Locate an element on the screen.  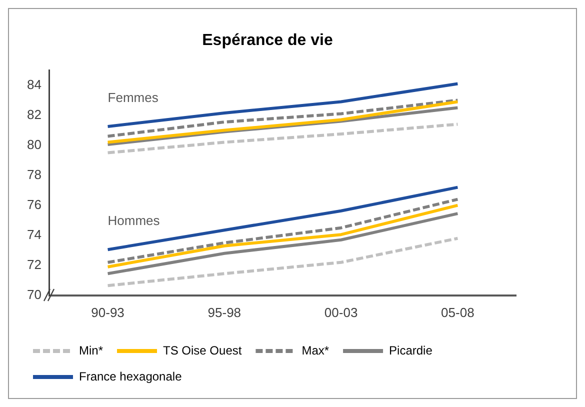
y-tick-label: 72 is located at coordinates (34, 264).